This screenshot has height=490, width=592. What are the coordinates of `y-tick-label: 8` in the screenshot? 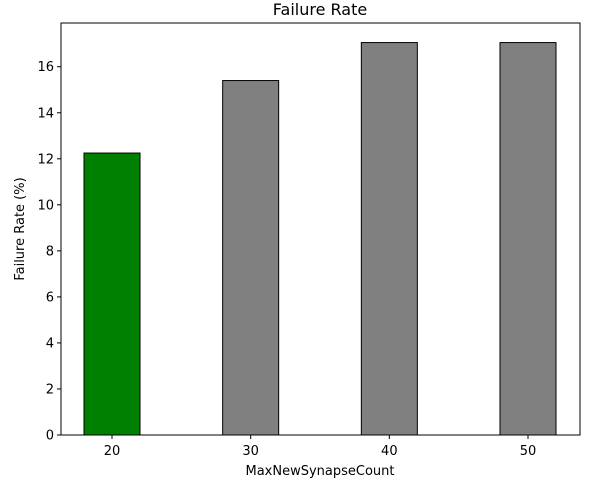 It's located at (50, 251).